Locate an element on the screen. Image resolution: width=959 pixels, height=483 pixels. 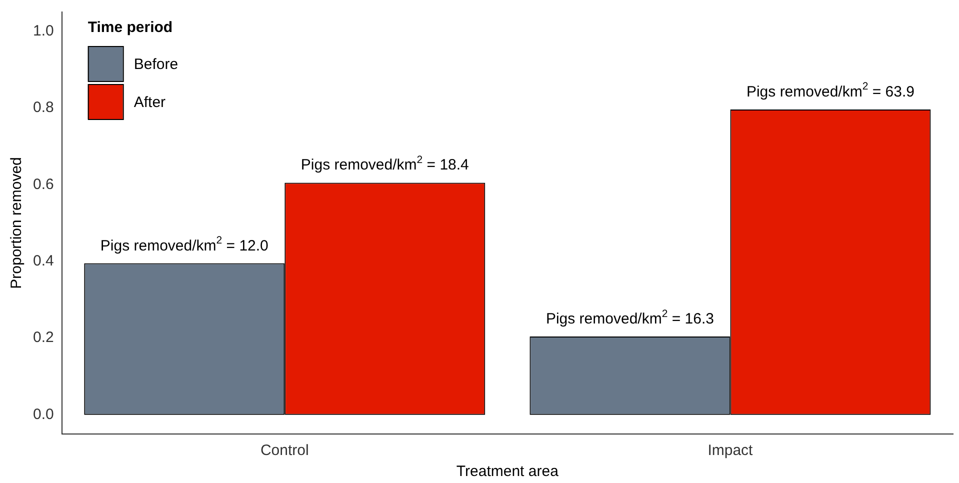
legend-title: Time period is located at coordinates (130, 27).